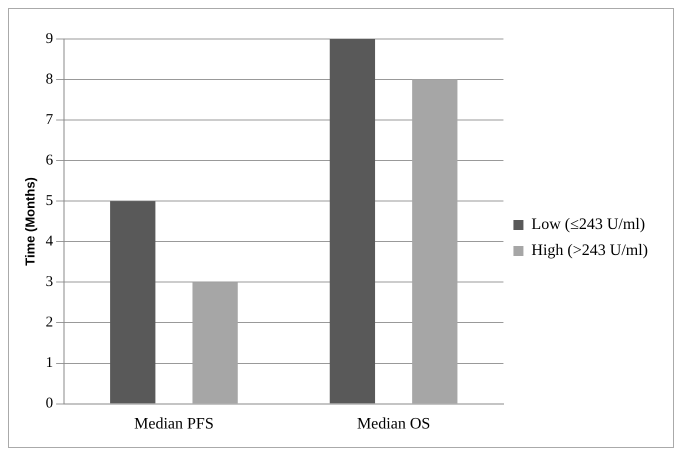  What do you see at coordinates (50, 38) in the screenshot?
I see `y-tick-label: 9` at bounding box center [50, 38].